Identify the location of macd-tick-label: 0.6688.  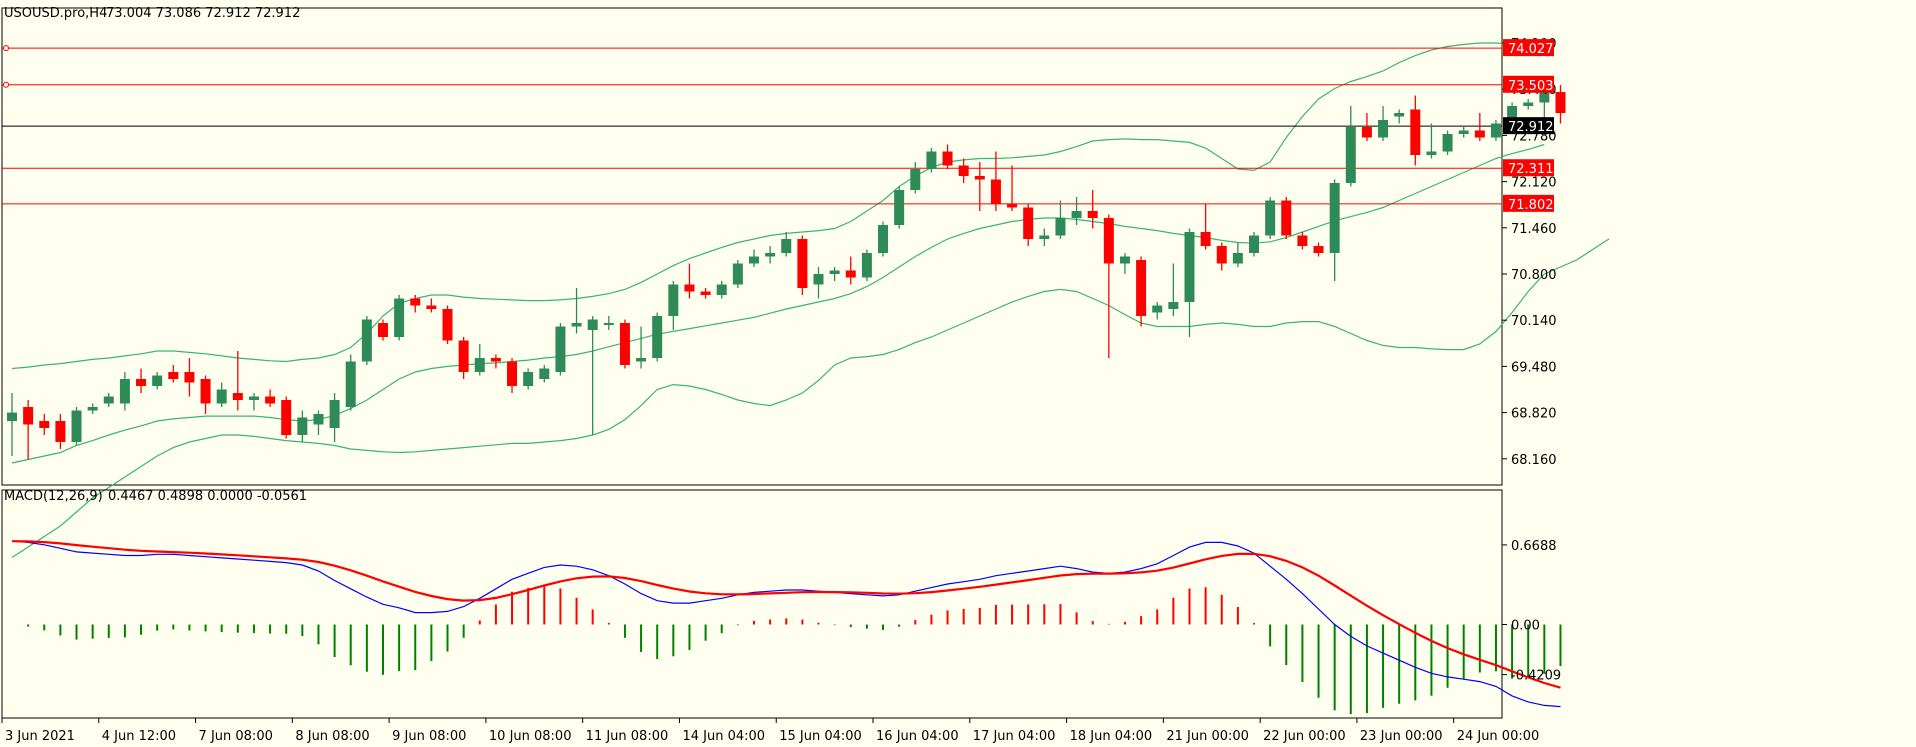
(1534, 546).